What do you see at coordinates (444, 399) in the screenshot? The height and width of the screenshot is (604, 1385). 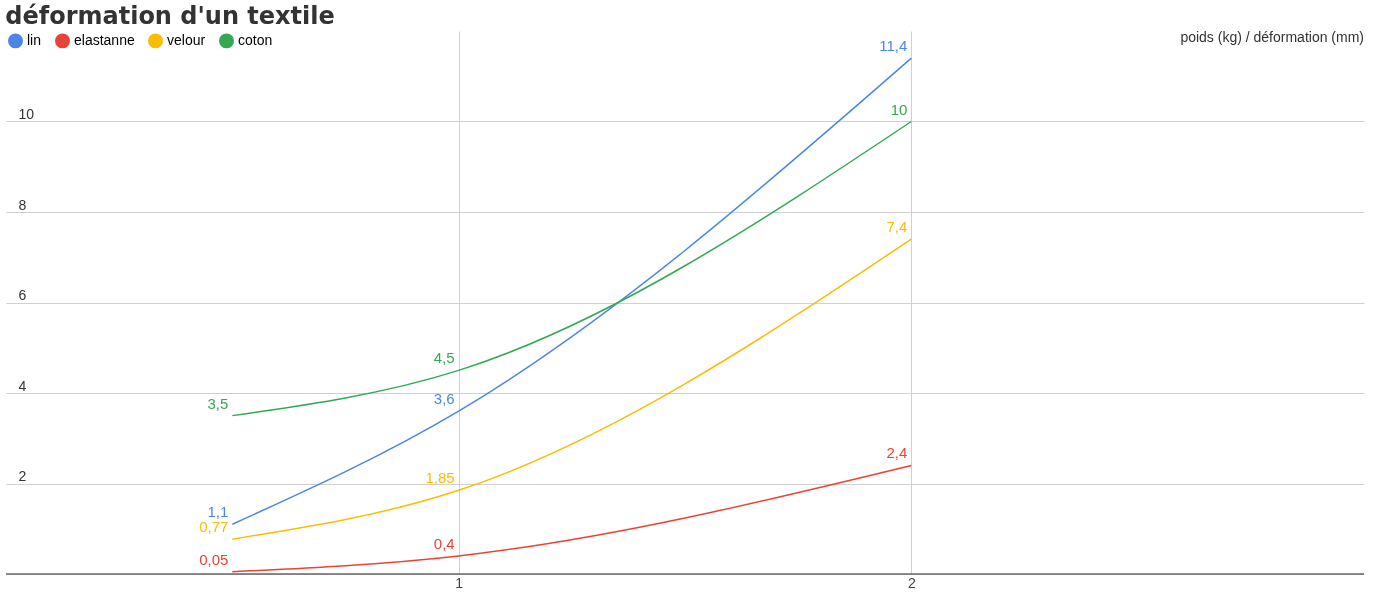 I see `data-label: 3,6` at bounding box center [444, 399].